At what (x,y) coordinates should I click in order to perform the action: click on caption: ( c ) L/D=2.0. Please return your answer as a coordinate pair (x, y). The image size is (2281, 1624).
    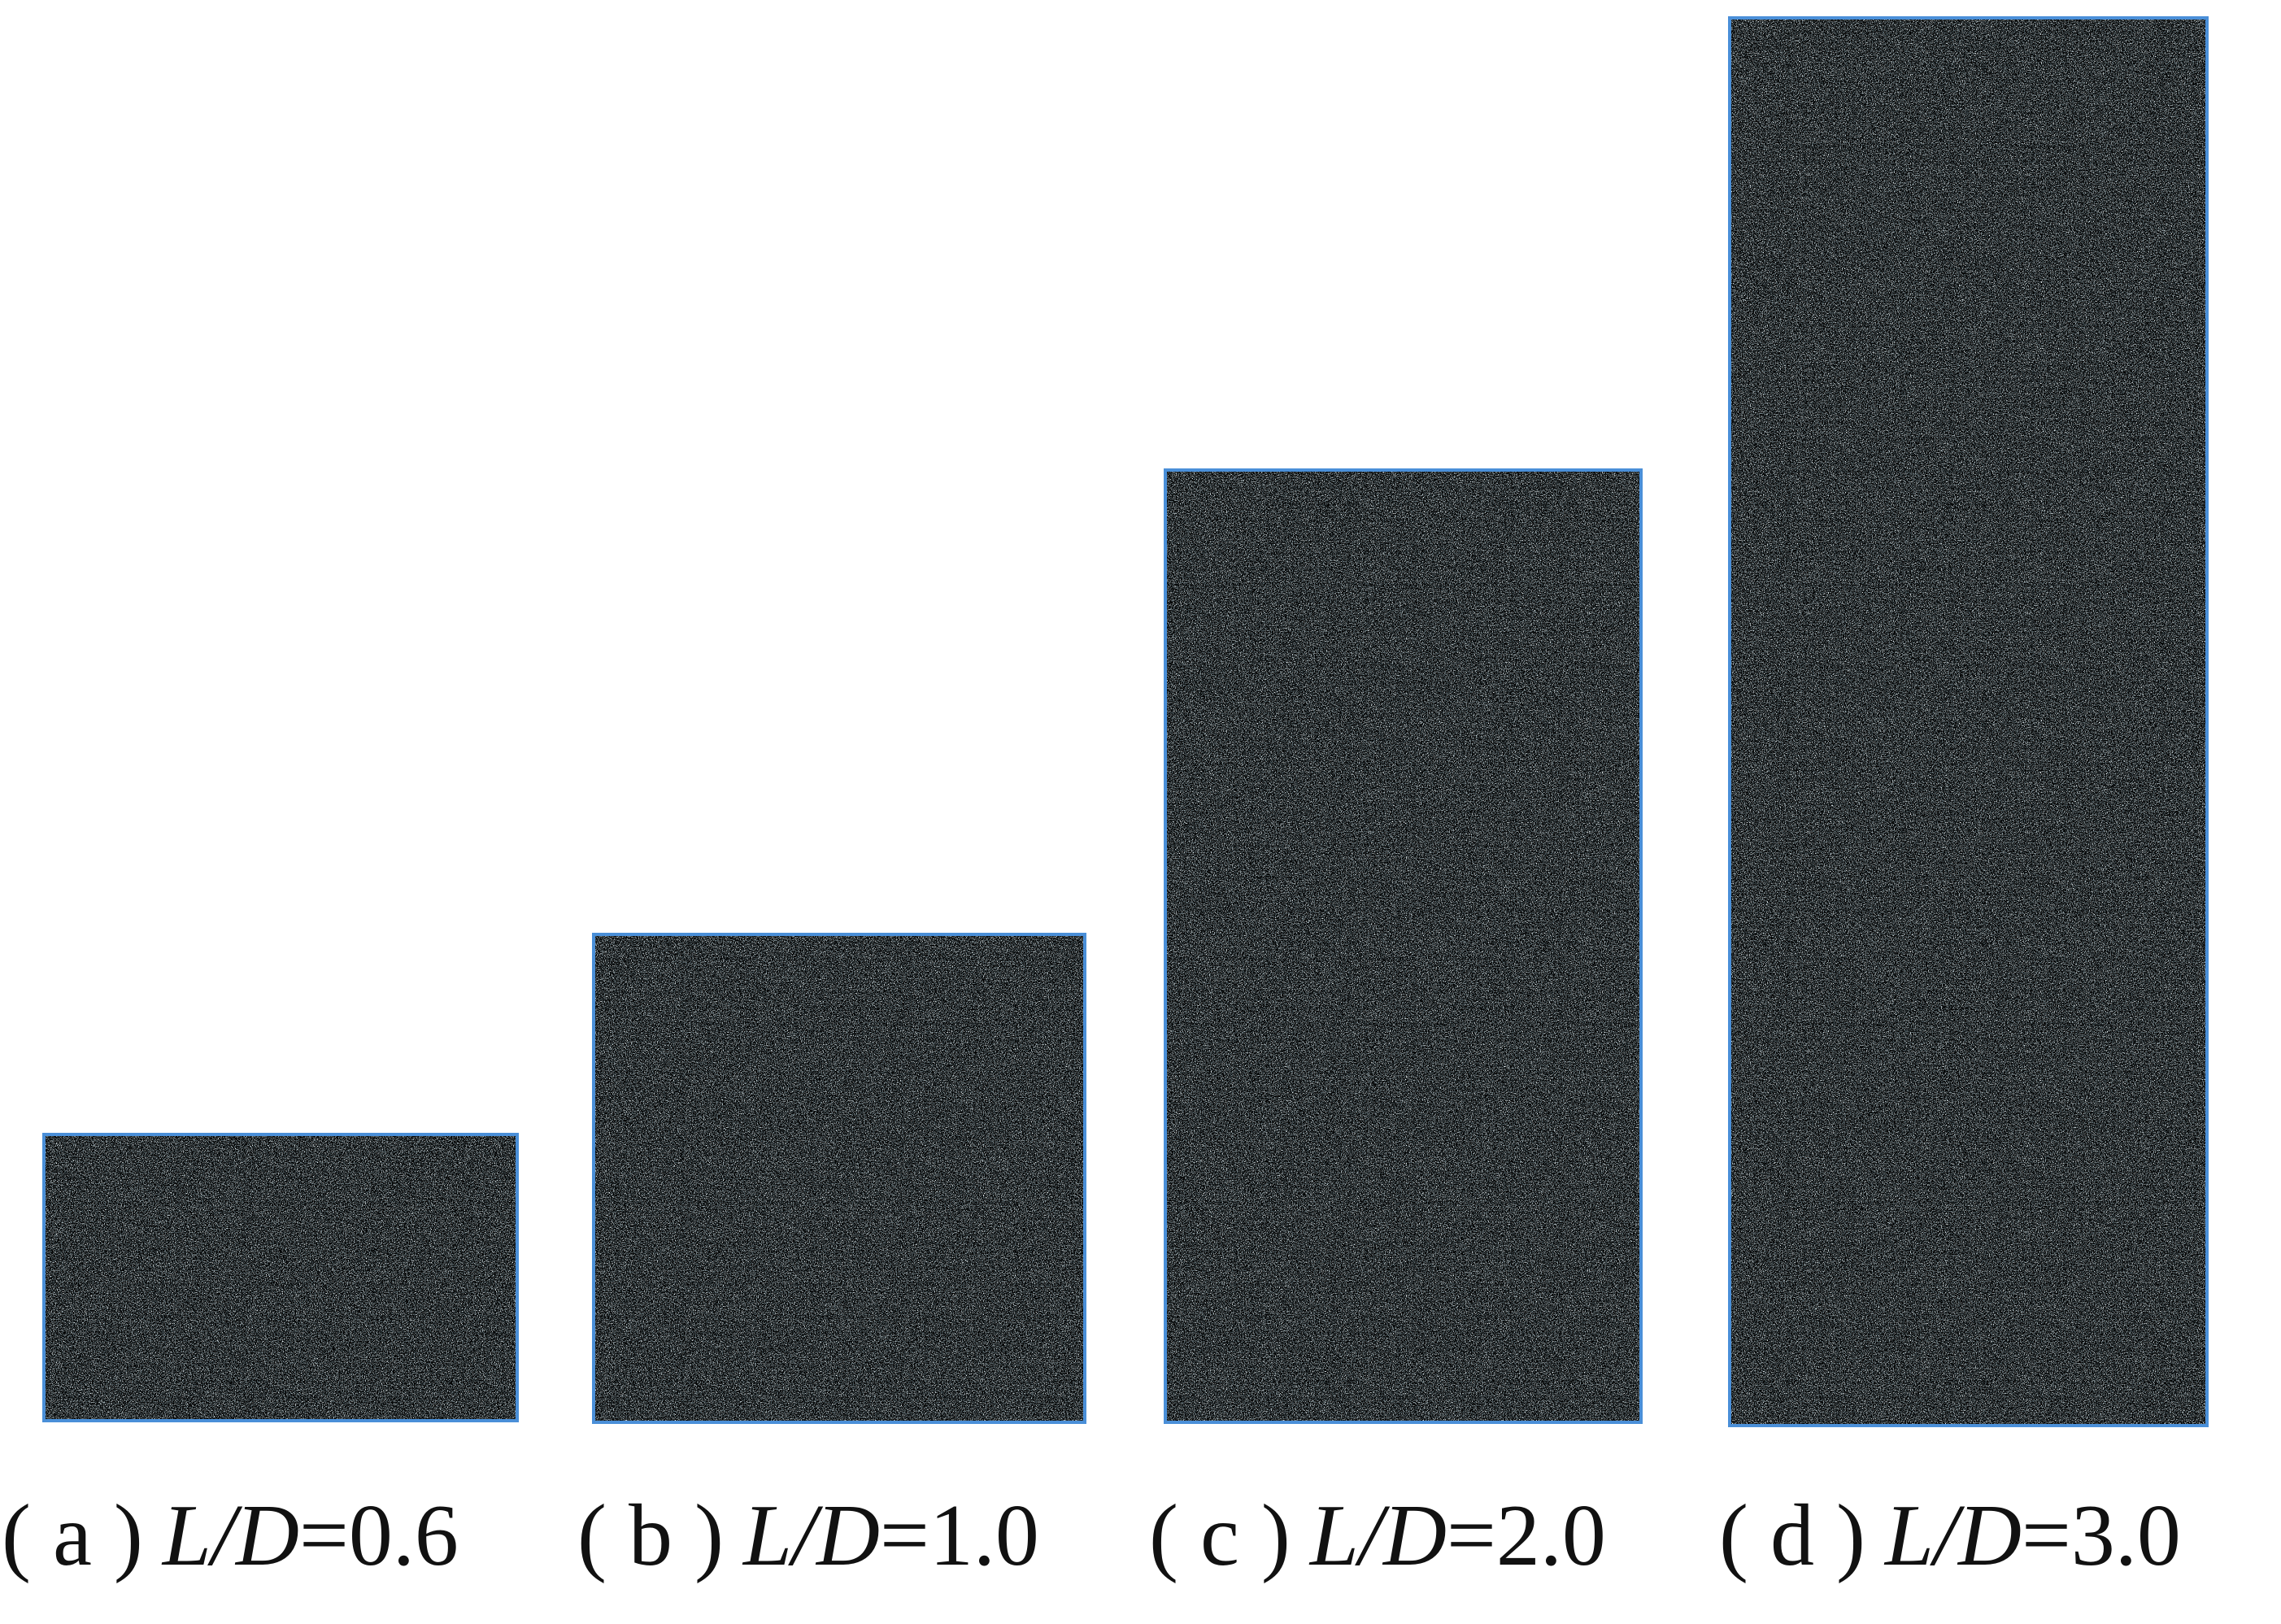
    Looking at the image, I should click on (1377, 1535).